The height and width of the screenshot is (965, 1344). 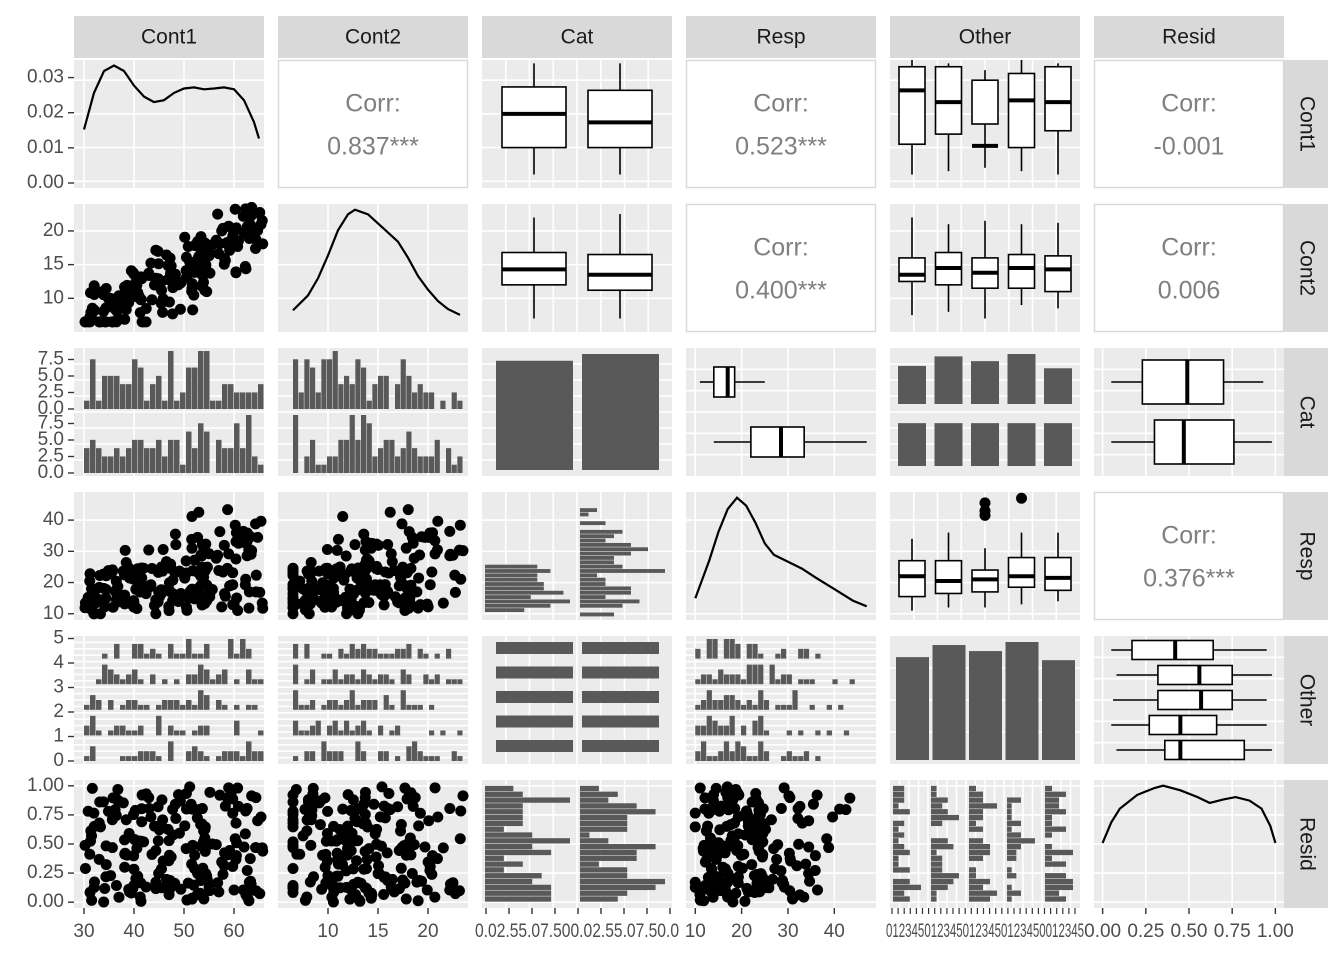 What do you see at coordinates (373, 104) in the screenshot?
I see `correlation-label: Corr:` at bounding box center [373, 104].